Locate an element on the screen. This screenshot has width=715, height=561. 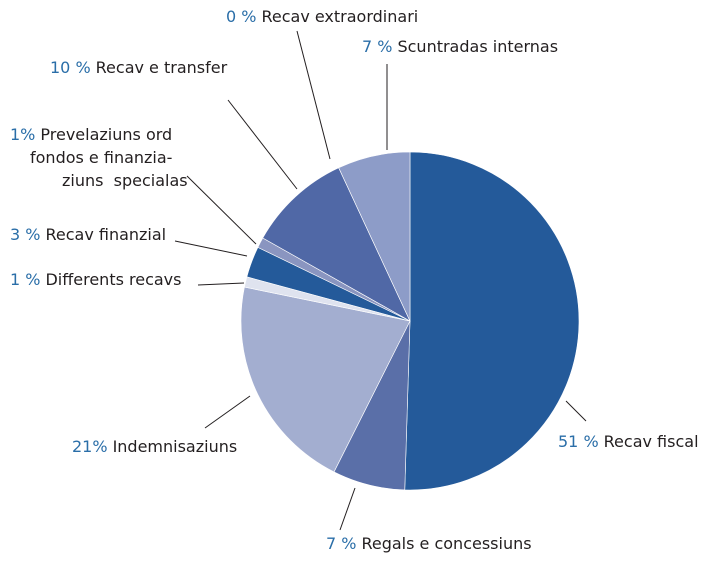
value-label: 1 % is located at coordinates (25, 279).